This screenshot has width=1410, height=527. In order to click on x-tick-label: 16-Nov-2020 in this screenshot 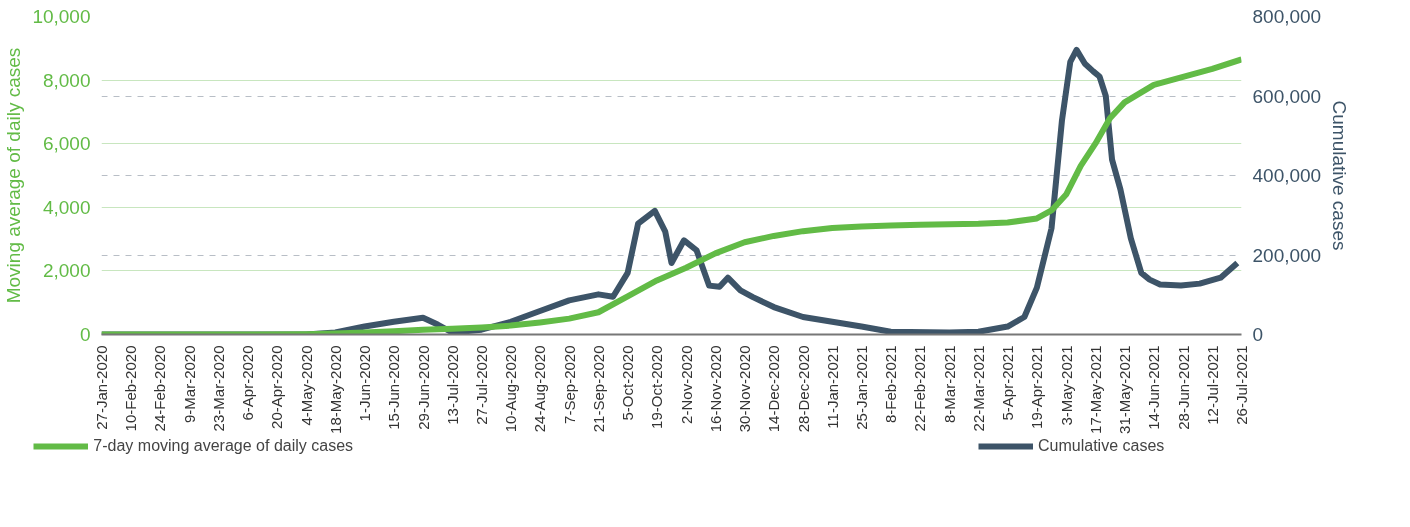, I will do `click(715, 389)`.